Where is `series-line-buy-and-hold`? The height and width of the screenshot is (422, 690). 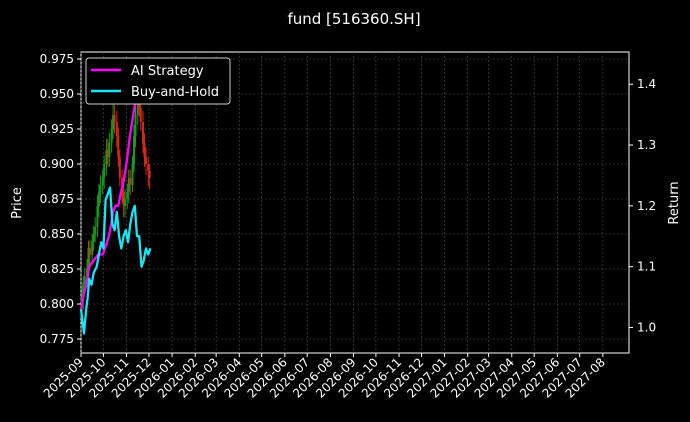 series-line-buy-and-hold is located at coordinates (115, 260).